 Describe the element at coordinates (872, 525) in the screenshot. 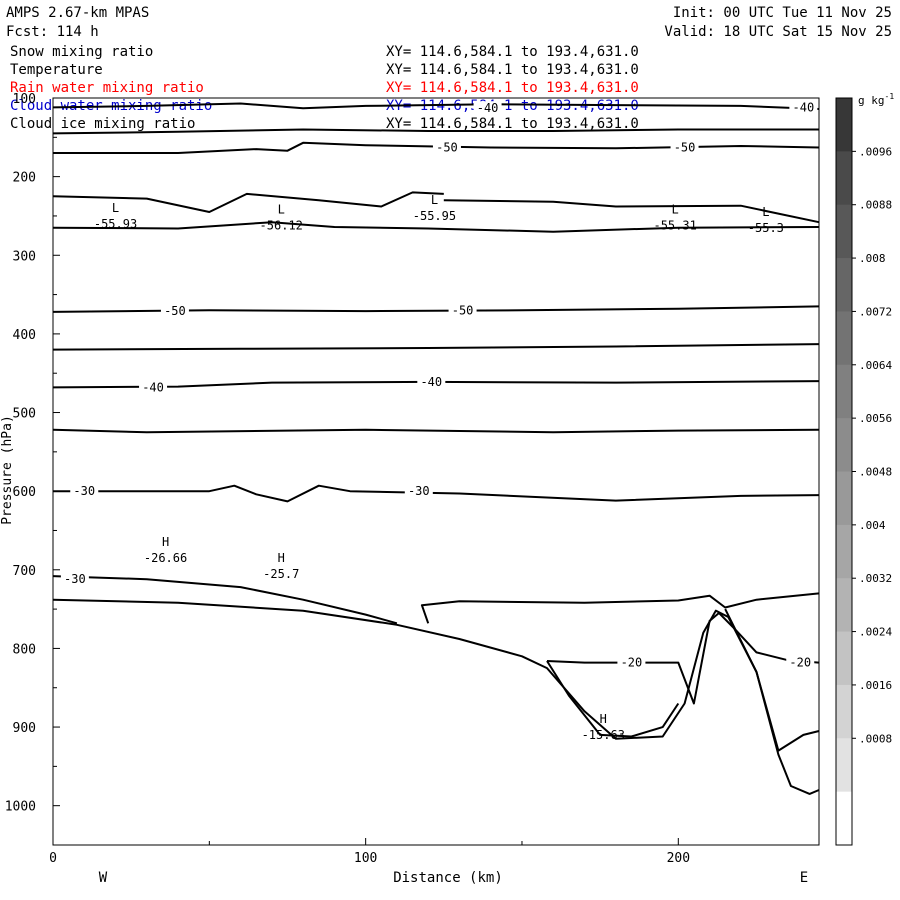

I see `colorbar-tick-label: .004` at that location.